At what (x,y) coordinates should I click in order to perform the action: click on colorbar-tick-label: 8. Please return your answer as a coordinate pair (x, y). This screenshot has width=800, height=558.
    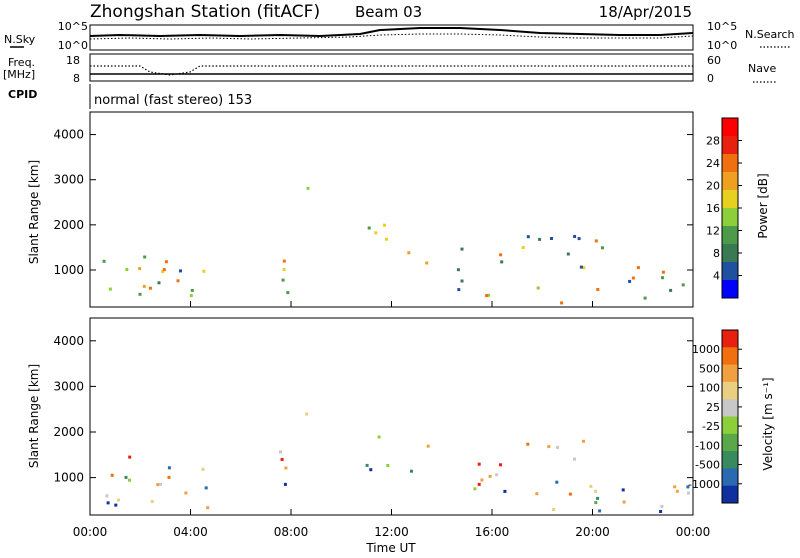
    Looking at the image, I should click on (716, 253).